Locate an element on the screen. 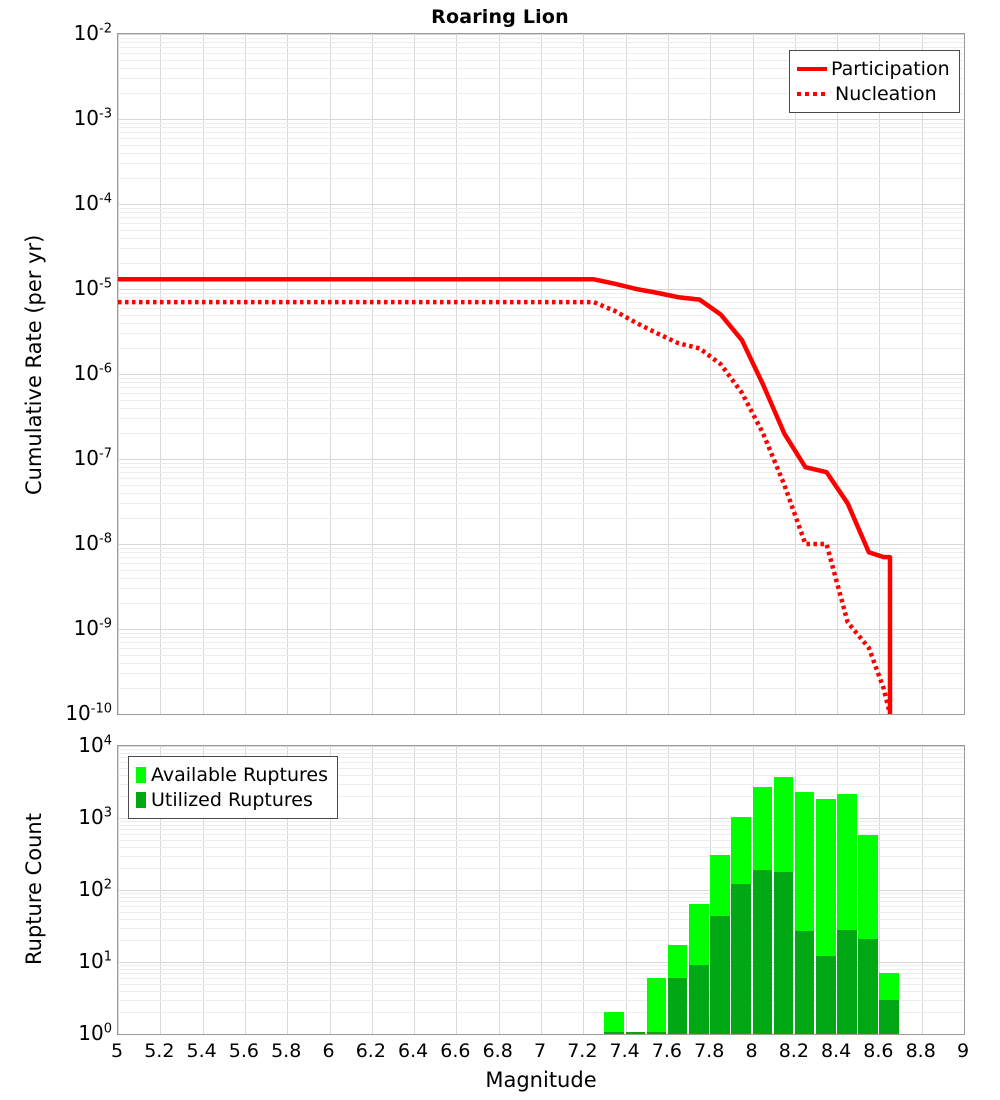 This screenshot has width=1000, height=1100. legend-item-participation: Participation is located at coordinates (873, 68).